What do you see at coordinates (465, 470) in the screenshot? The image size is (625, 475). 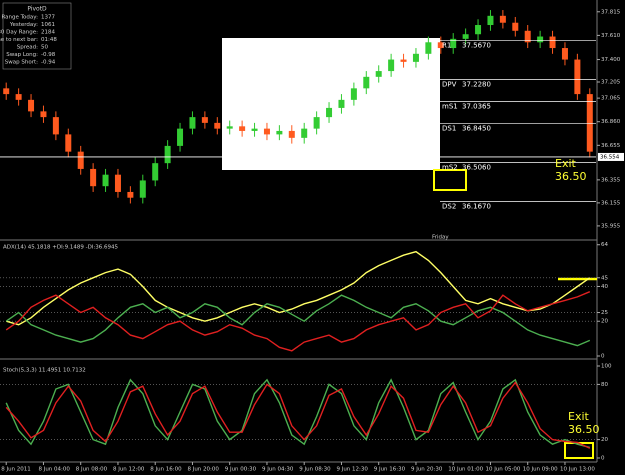 I see `x-tick-label: 10 Jun 01:00` at bounding box center [465, 470].